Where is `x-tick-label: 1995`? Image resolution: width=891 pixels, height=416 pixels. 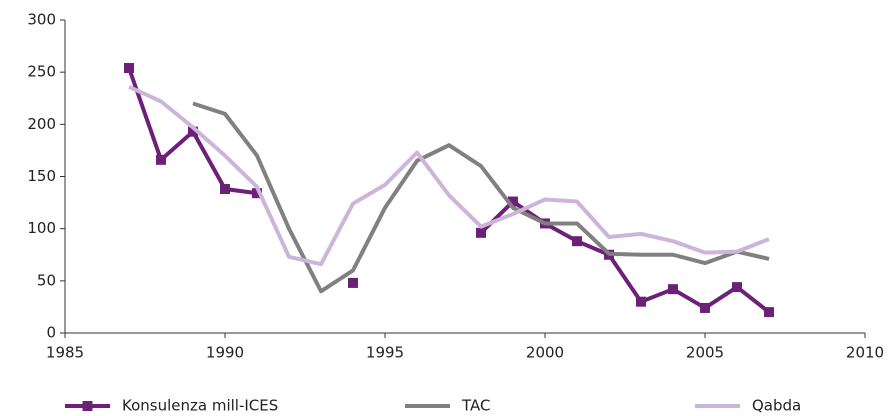
x-tick-label: 1995 is located at coordinates (385, 353).